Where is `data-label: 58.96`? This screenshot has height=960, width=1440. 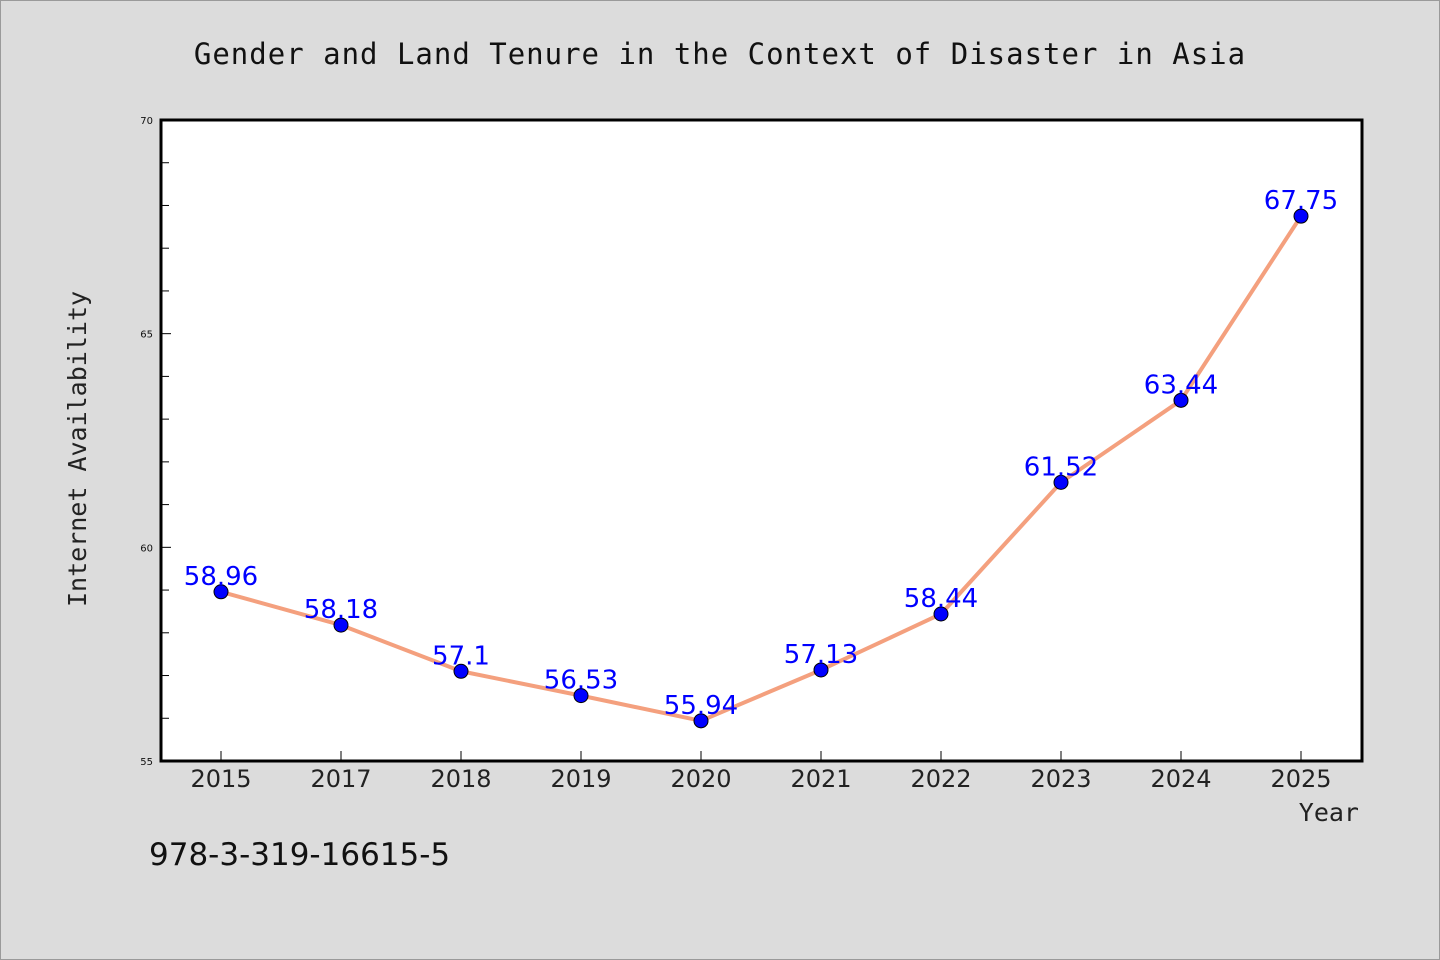
data-label: 58.96 is located at coordinates (221, 577).